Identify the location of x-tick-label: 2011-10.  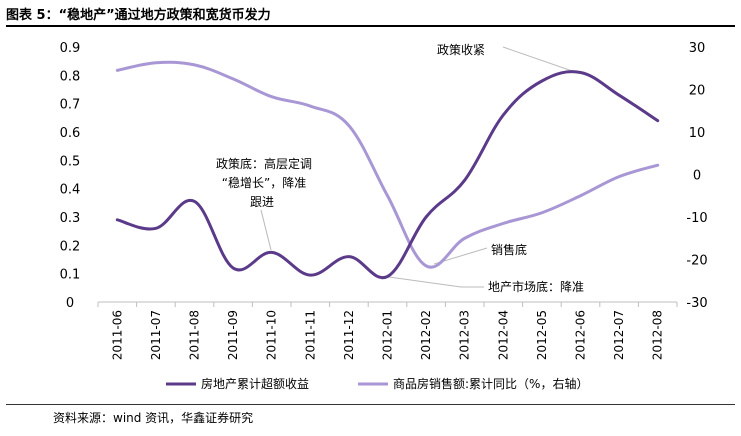
(272, 335).